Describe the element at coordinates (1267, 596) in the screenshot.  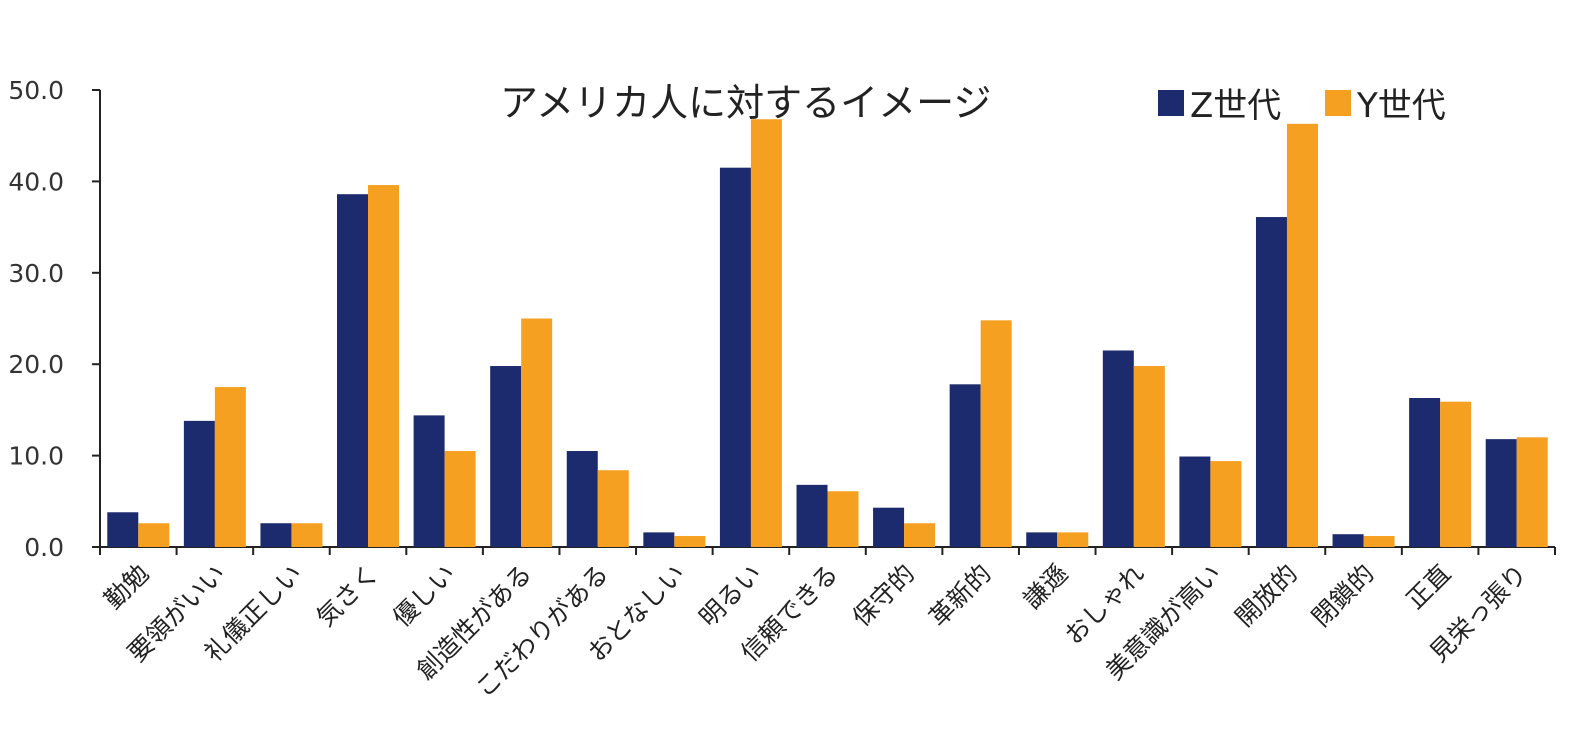
I see `x-tick-label: 開放的` at that location.